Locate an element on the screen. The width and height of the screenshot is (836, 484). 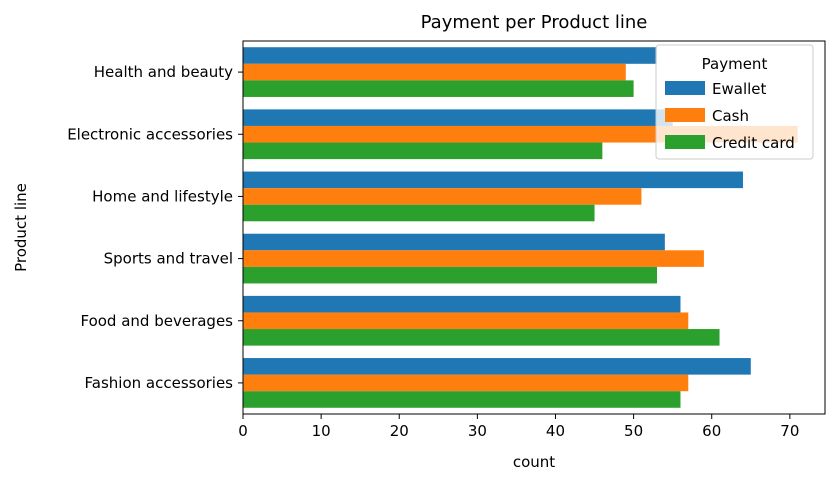
bar-fashion-accessories-ewallet is located at coordinates (497, 366).